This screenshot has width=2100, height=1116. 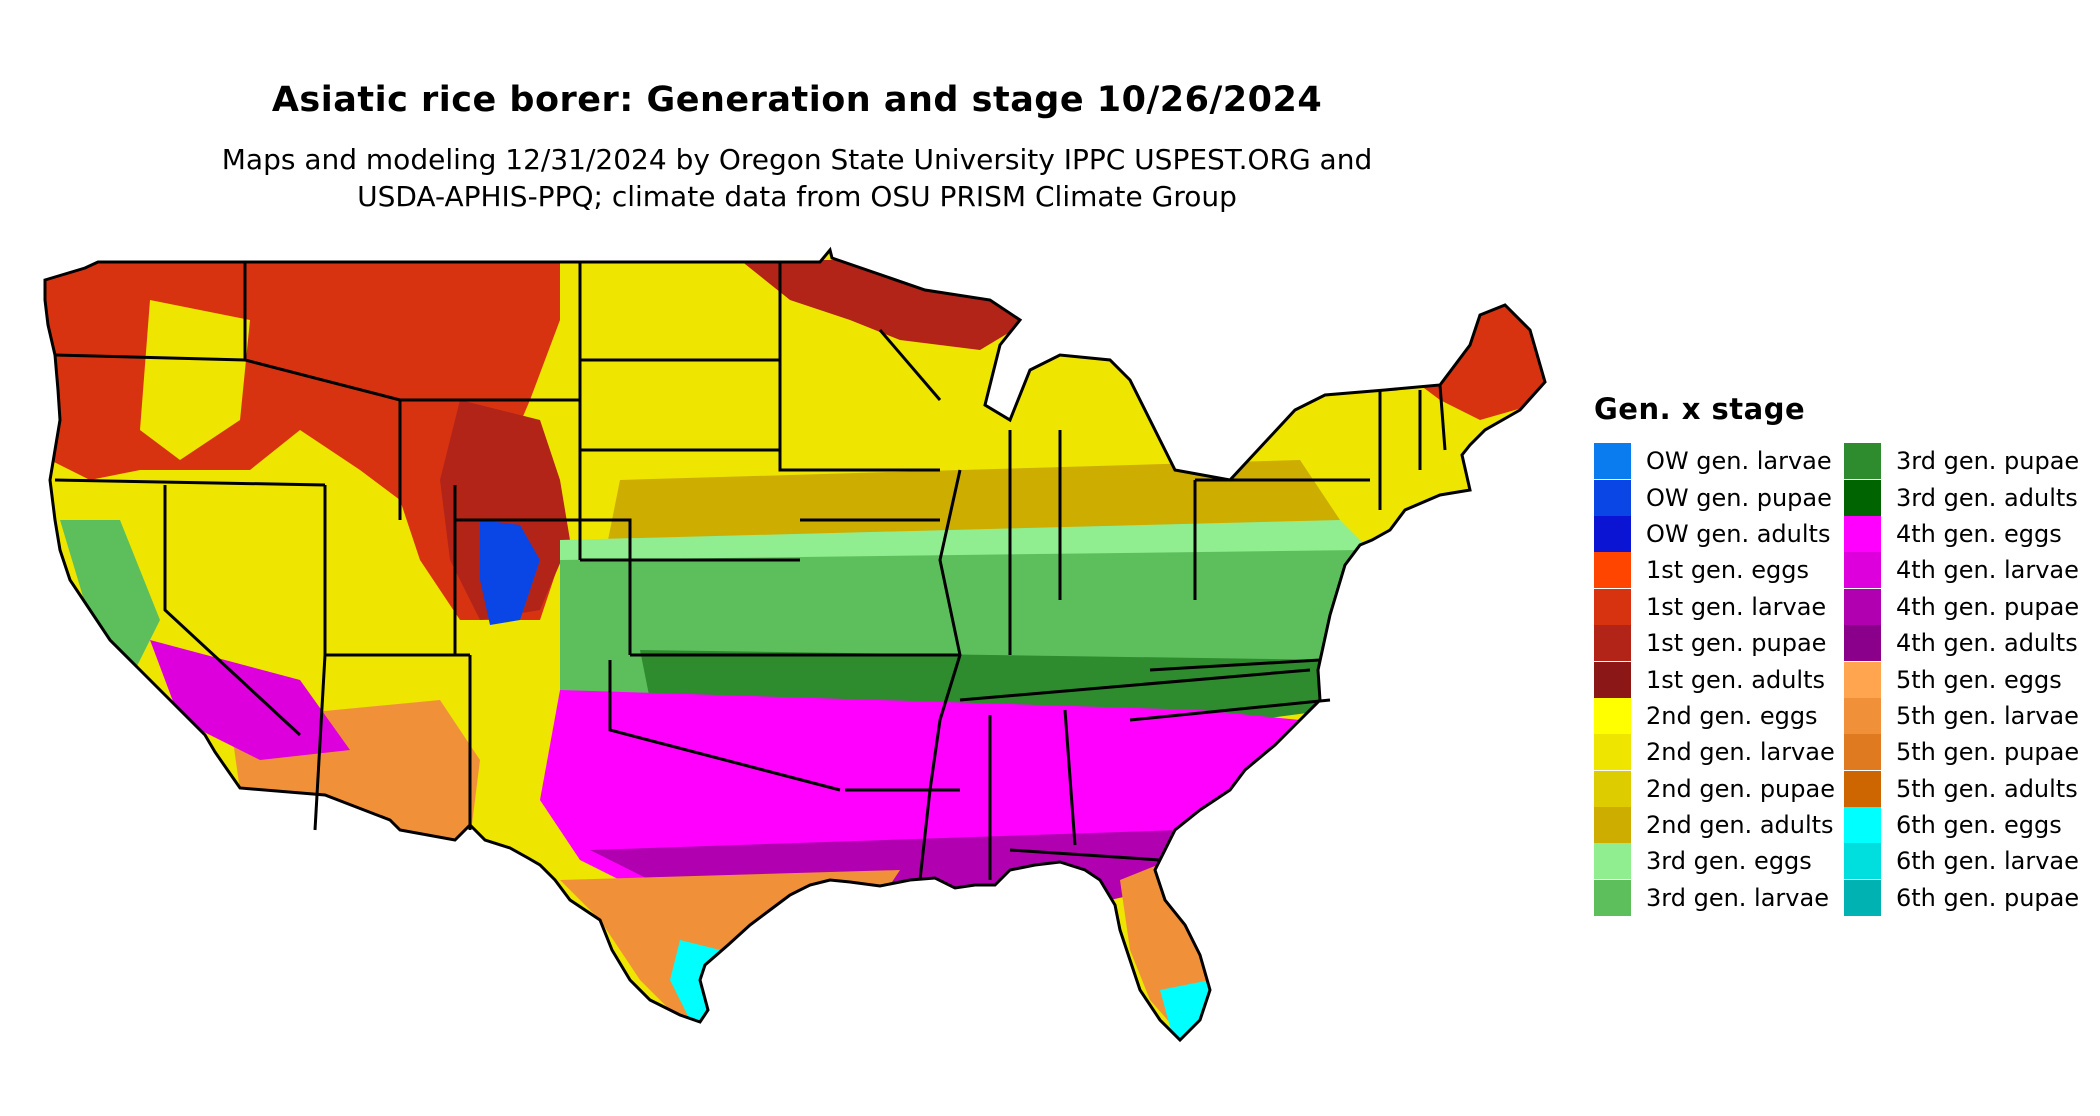 I want to click on legend-item: 2nd gen. eggs, so click(x=1719, y=715).